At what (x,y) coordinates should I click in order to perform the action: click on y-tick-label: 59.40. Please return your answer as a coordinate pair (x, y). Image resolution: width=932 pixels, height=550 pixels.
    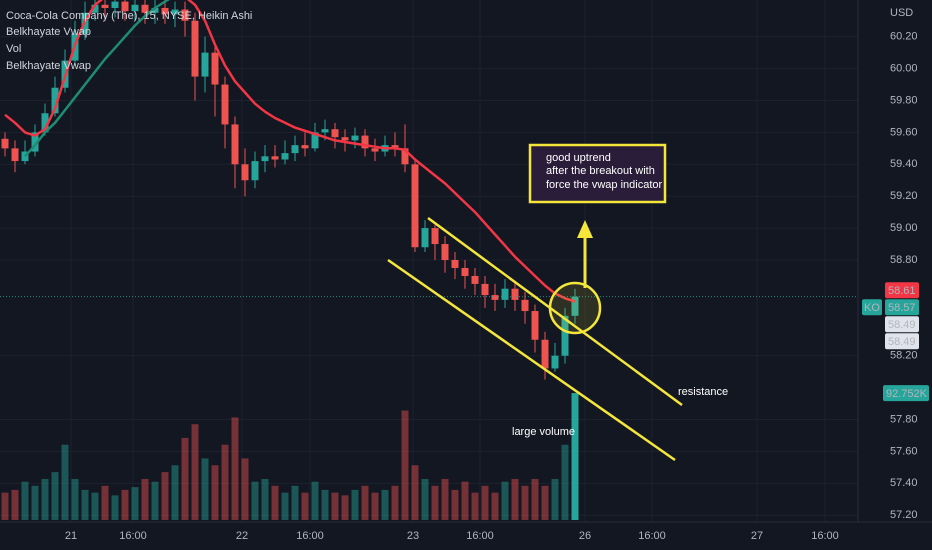
    Looking at the image, I should click on (904, 164).